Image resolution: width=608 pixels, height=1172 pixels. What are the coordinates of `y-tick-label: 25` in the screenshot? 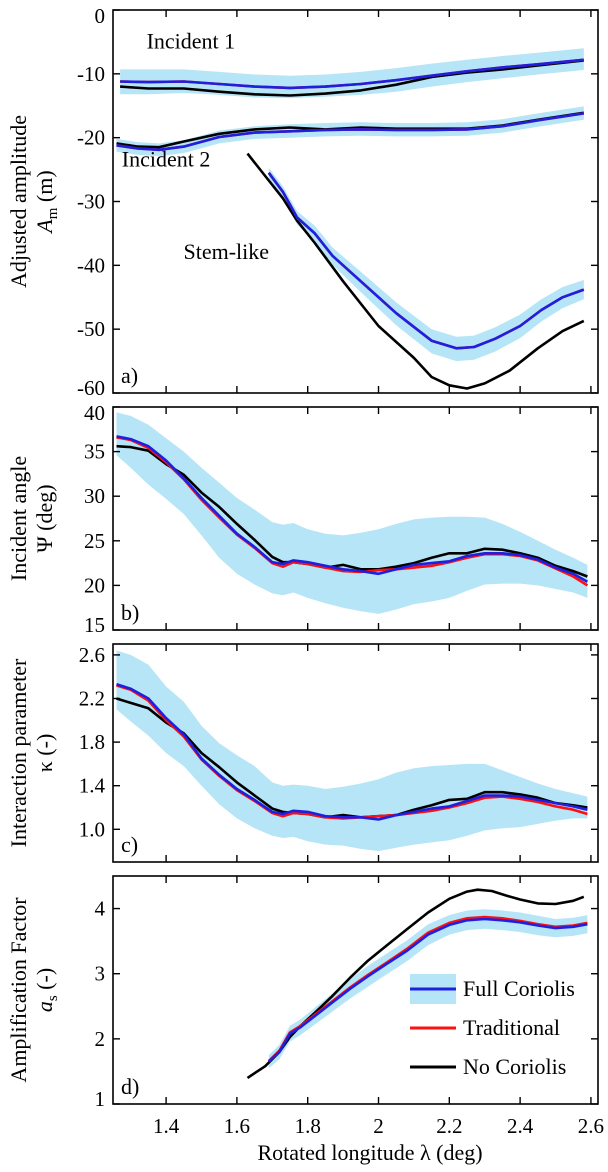 It's located at (94, 541).